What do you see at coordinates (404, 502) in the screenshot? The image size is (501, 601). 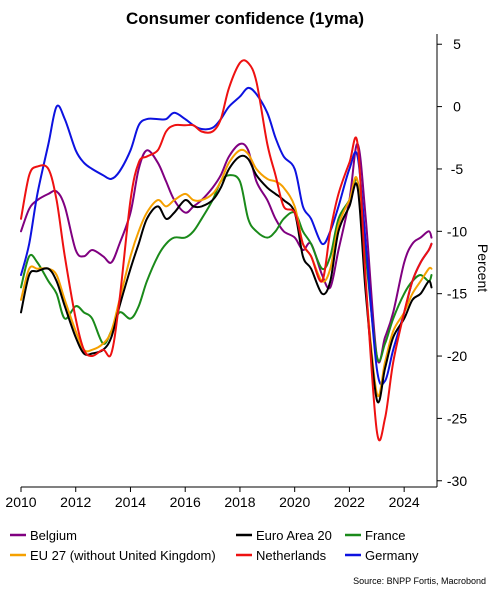 I see `x-tick-label: 2024` at bounding box center [404, 502].